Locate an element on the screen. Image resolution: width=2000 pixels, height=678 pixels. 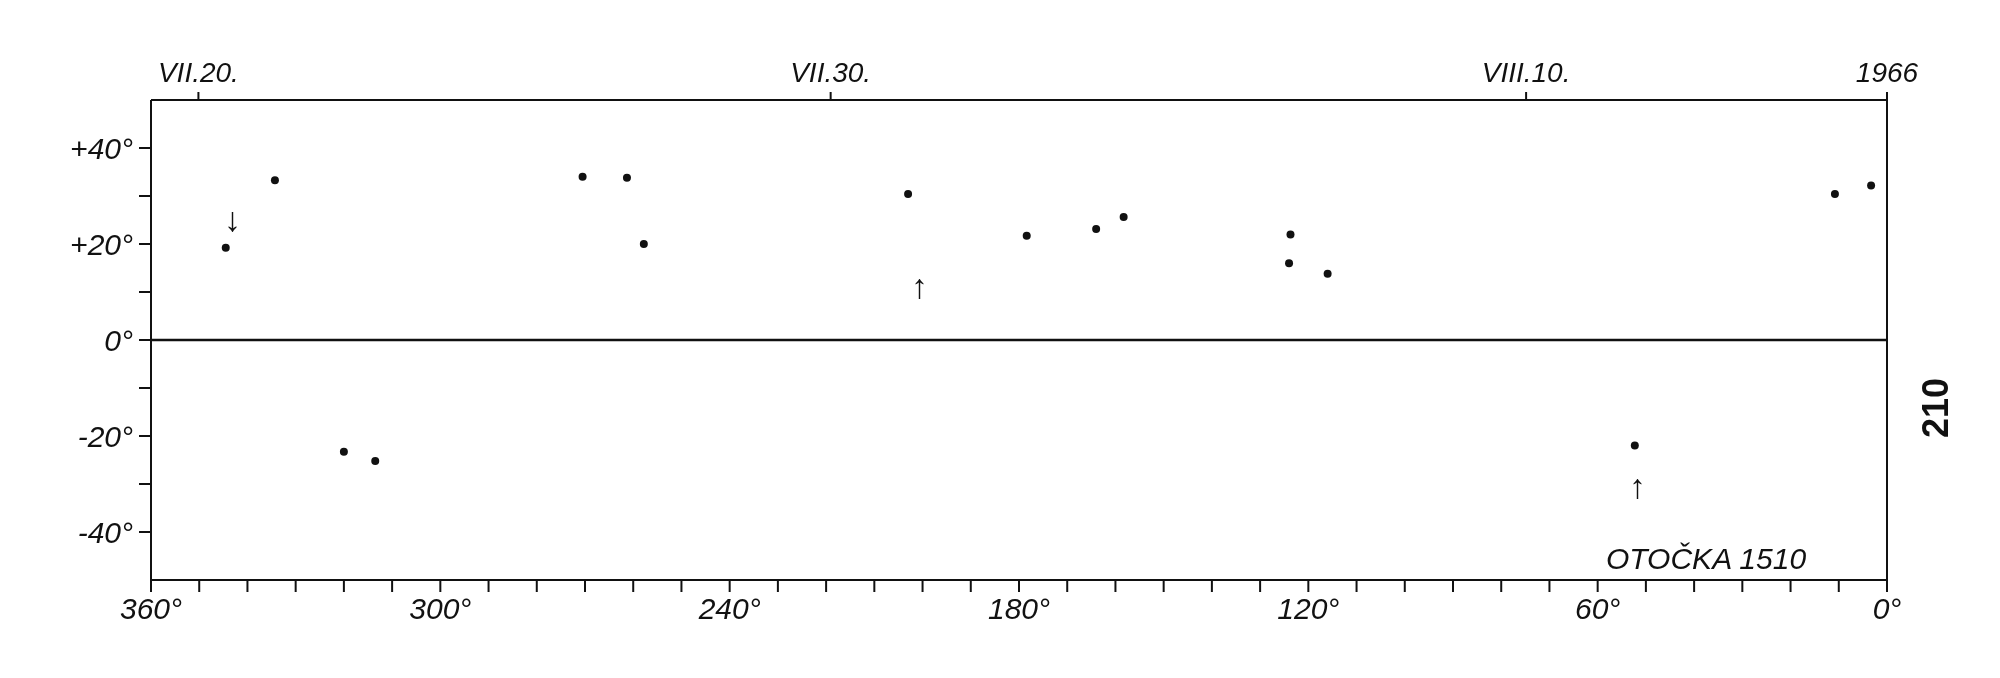
text: 210 is located at coordinates (1935, 407).